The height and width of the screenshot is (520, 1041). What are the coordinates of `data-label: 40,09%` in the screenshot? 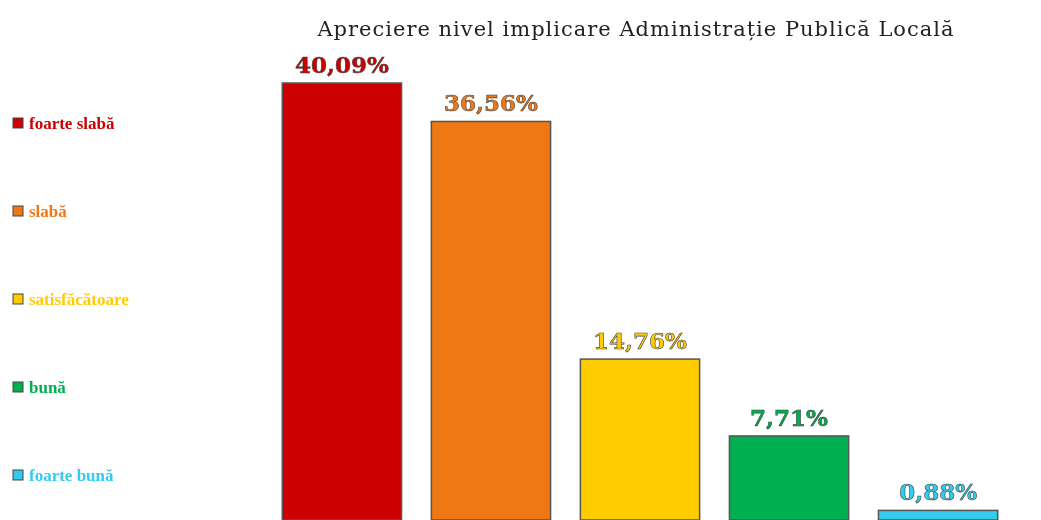 It's located at (341, 64).